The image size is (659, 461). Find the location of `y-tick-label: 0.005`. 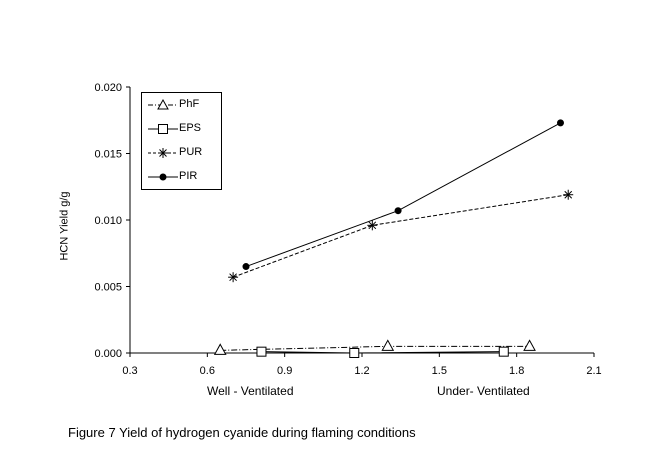

y-tick-label: 0.005 is located at coordinates (108, 288).